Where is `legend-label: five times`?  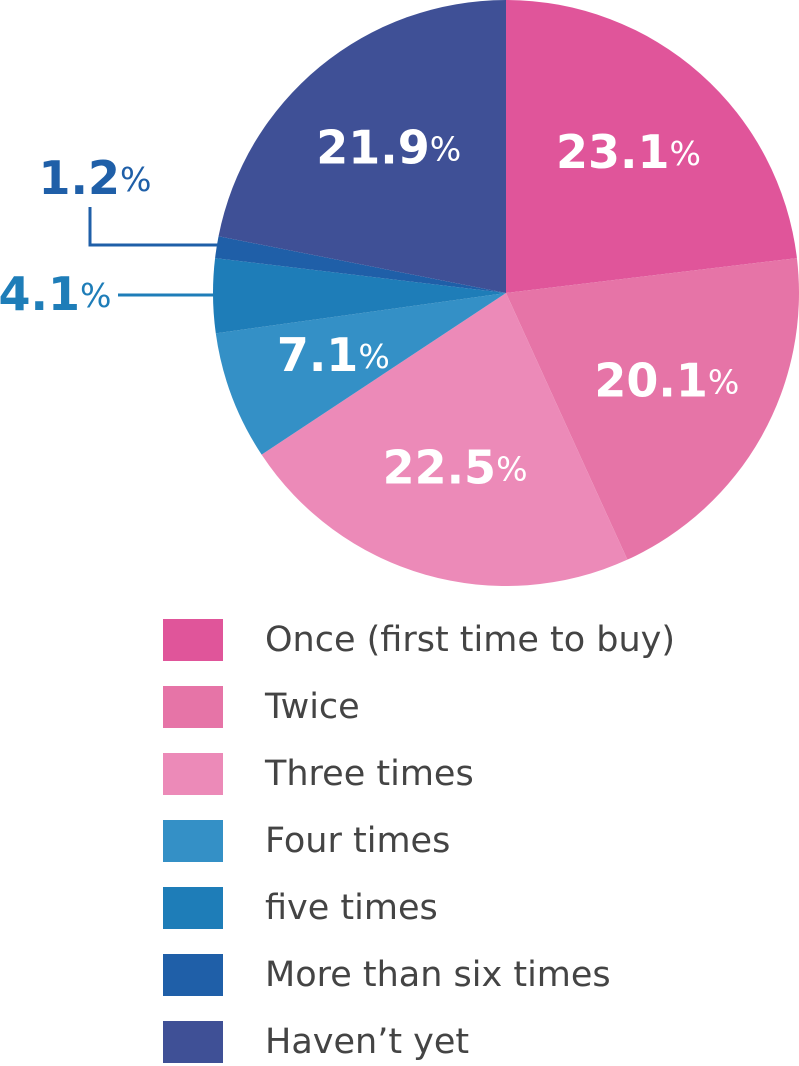 legend-label: five times is located at coordinates (351, 908).